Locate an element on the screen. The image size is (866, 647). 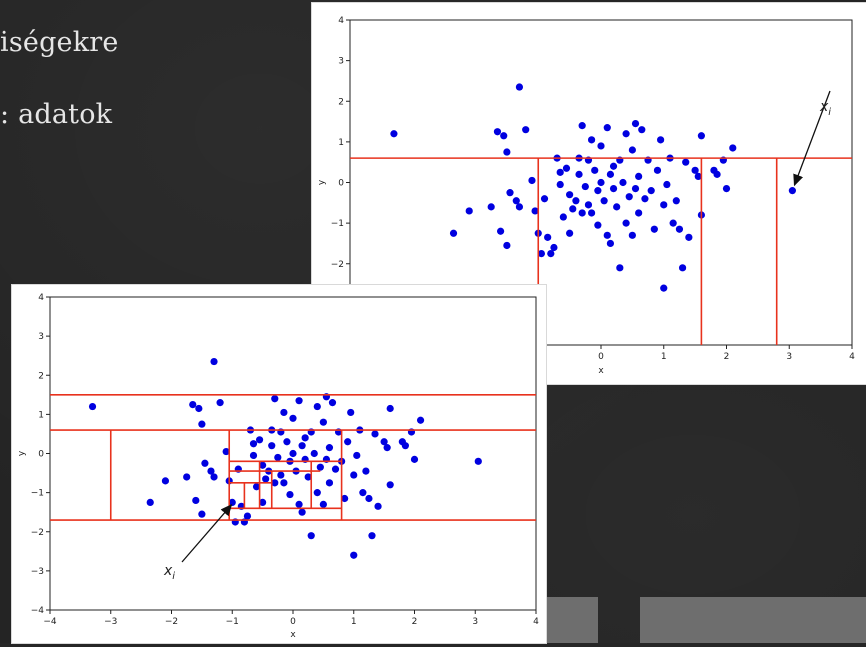
y-tick-label: −2 is located at coordinates (337, 265).